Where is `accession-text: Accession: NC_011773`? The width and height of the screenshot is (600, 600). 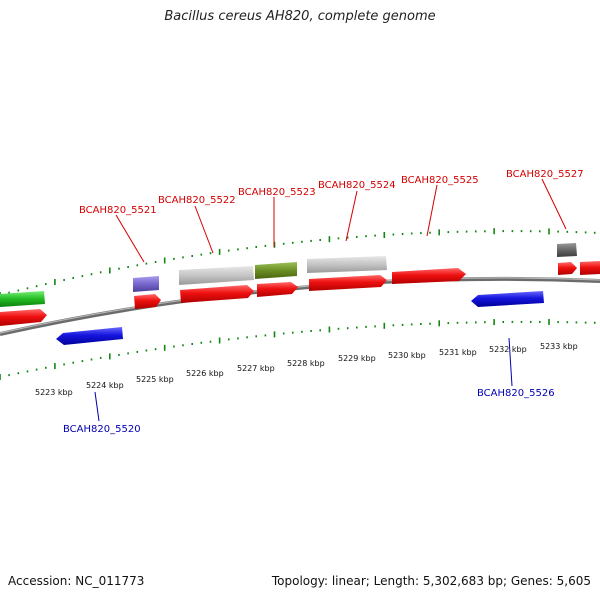 accession-text: Accession: NC_011773 is located at coordinates (76, 581).